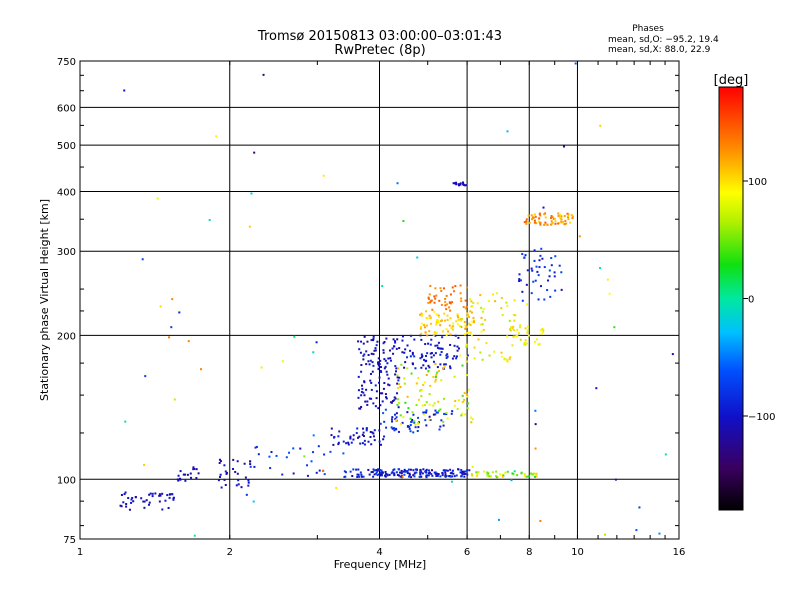 Image resolution: width=800 pixels, height=604 pixels. What do you see at coordinates (380, 564) in the screenshot?
I see `x-axis-label: Frequency [MHz]` at bounding box center [380, 564].